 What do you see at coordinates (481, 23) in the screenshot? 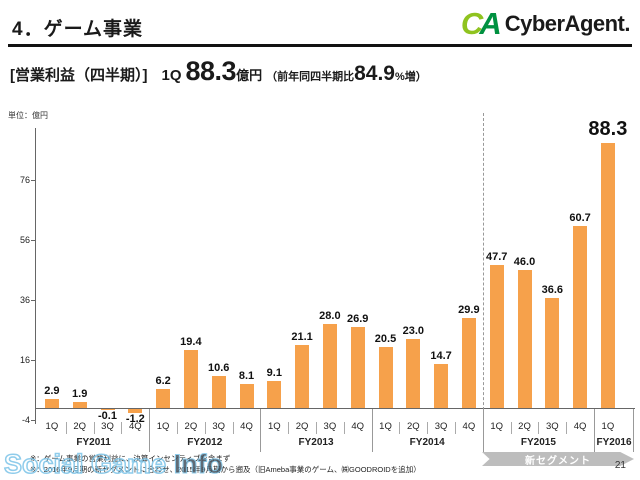
I see `cyberagent-logo-mark-icon: CA` at bounding box center [481, 23].